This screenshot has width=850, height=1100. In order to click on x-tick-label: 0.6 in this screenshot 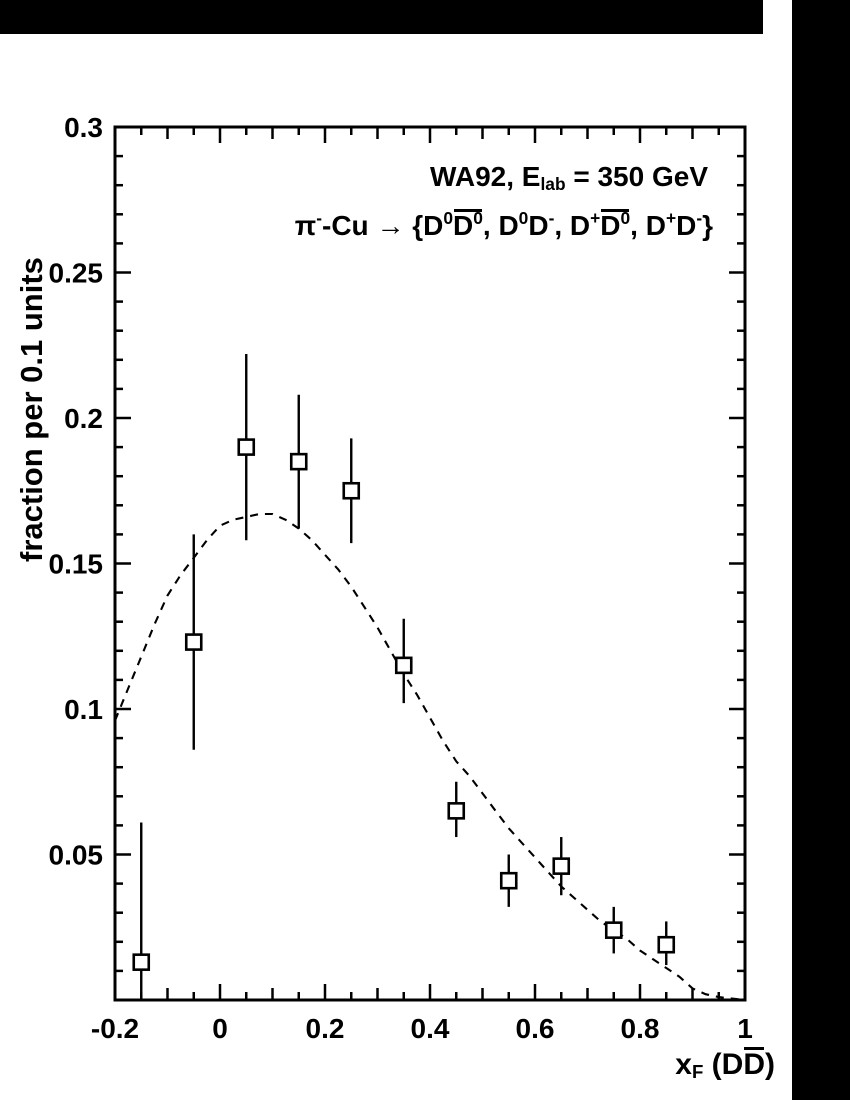, I will do `click(535, 1028)`.